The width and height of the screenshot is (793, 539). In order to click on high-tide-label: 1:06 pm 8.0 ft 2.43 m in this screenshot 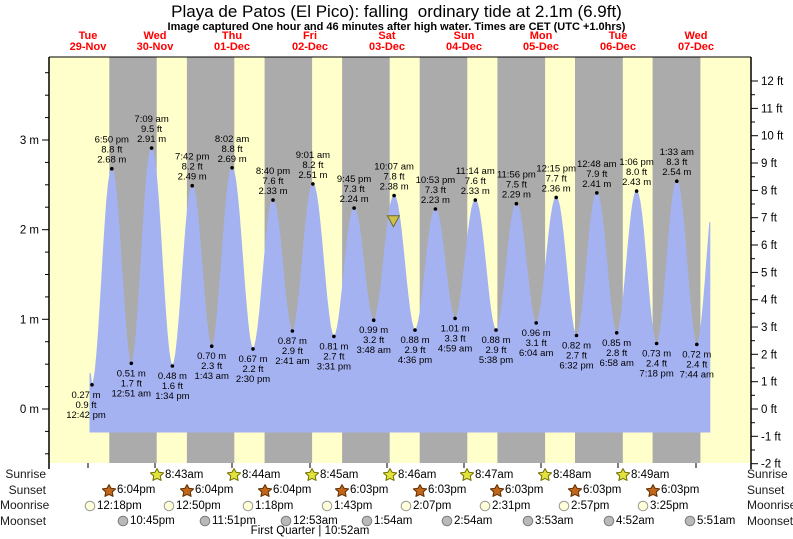, I will do `click(636, 172)`.